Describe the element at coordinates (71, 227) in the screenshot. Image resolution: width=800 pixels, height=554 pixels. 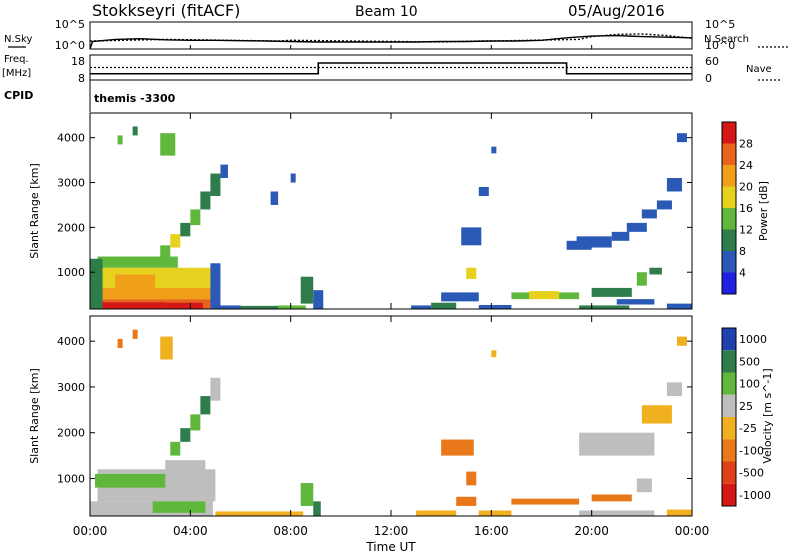
I see `power-ytick-label-2000: 2000` at that location.